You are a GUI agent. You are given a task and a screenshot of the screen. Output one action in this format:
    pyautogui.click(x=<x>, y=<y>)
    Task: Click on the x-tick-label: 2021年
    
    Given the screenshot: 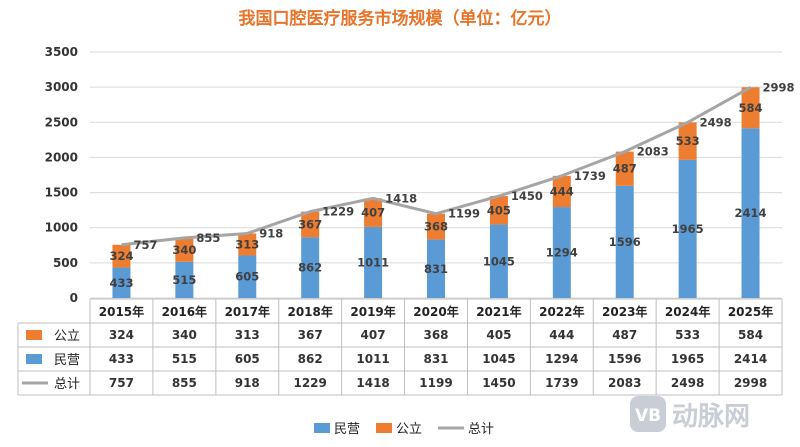 What is the action you would take?
    pyautogui.click(x=498, y=311)
    